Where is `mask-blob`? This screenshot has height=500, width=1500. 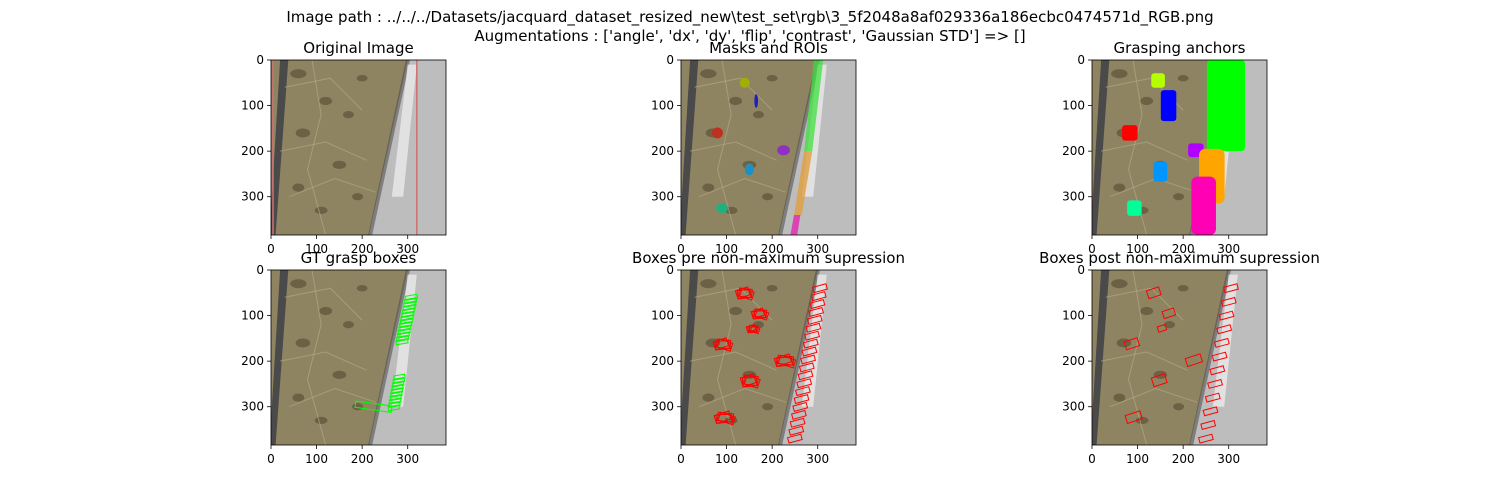 mask-blob is located at coordinates (717, 133).